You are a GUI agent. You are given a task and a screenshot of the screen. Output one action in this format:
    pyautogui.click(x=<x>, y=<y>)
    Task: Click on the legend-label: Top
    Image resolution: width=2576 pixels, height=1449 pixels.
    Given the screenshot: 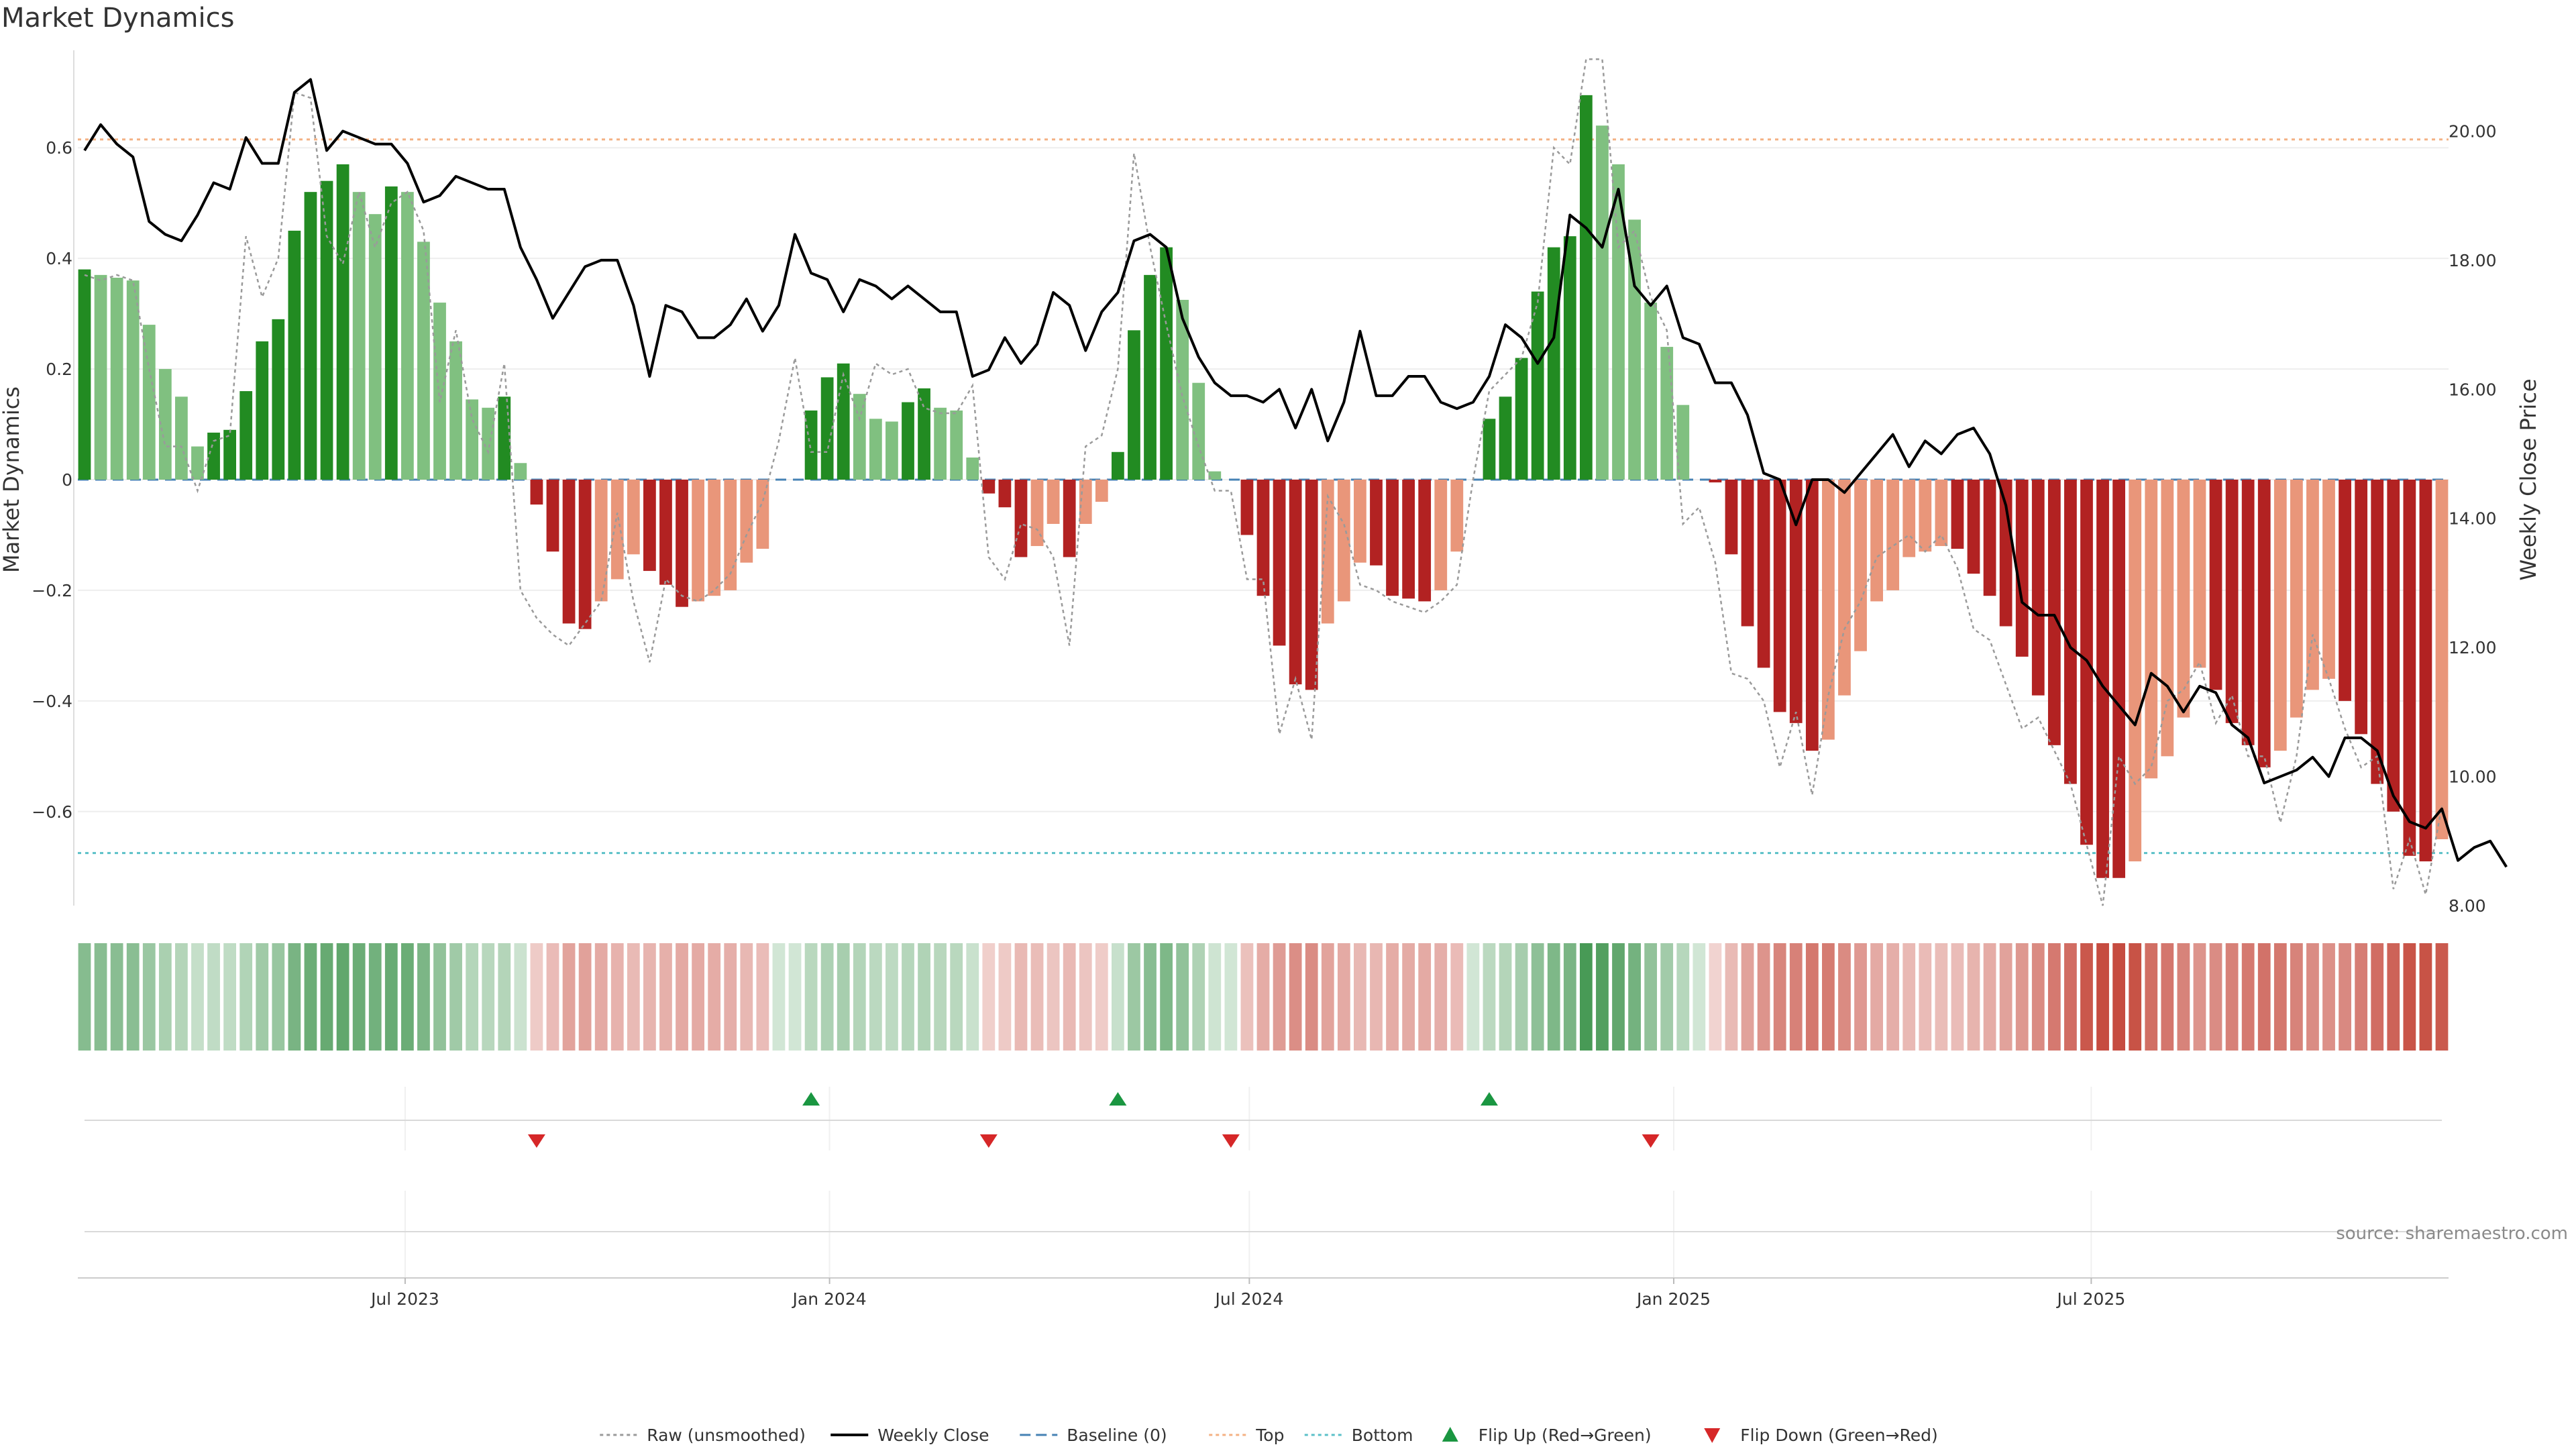 What is the action you would take?
    pyautogui.click(x=1269, y=1435)
    